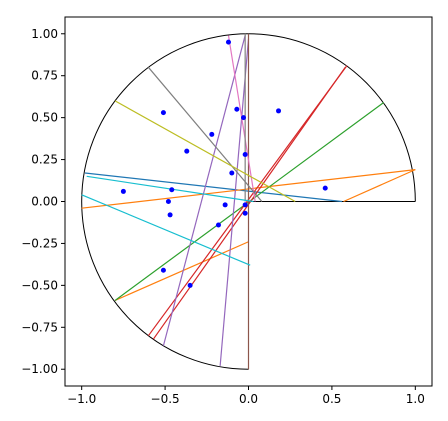 This screenshot has height=421, width=448. Describe the element at coordinates (415, 399) in the screenshot. I see `x-tick-label: 1.0` at that location.